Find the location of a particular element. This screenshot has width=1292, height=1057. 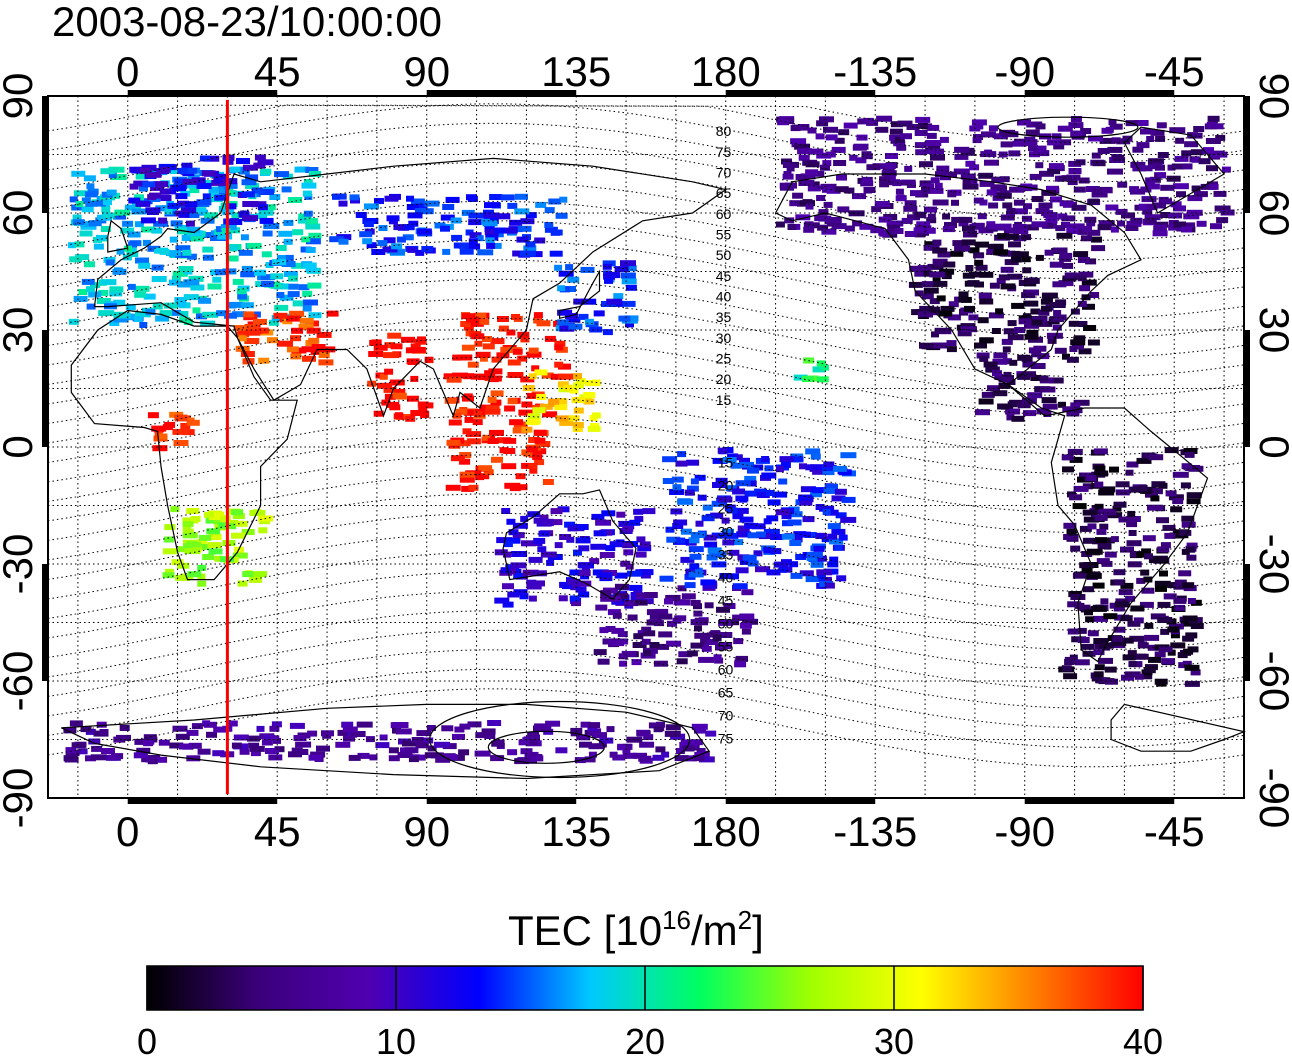

coastline is located at coordinates (184, 445).